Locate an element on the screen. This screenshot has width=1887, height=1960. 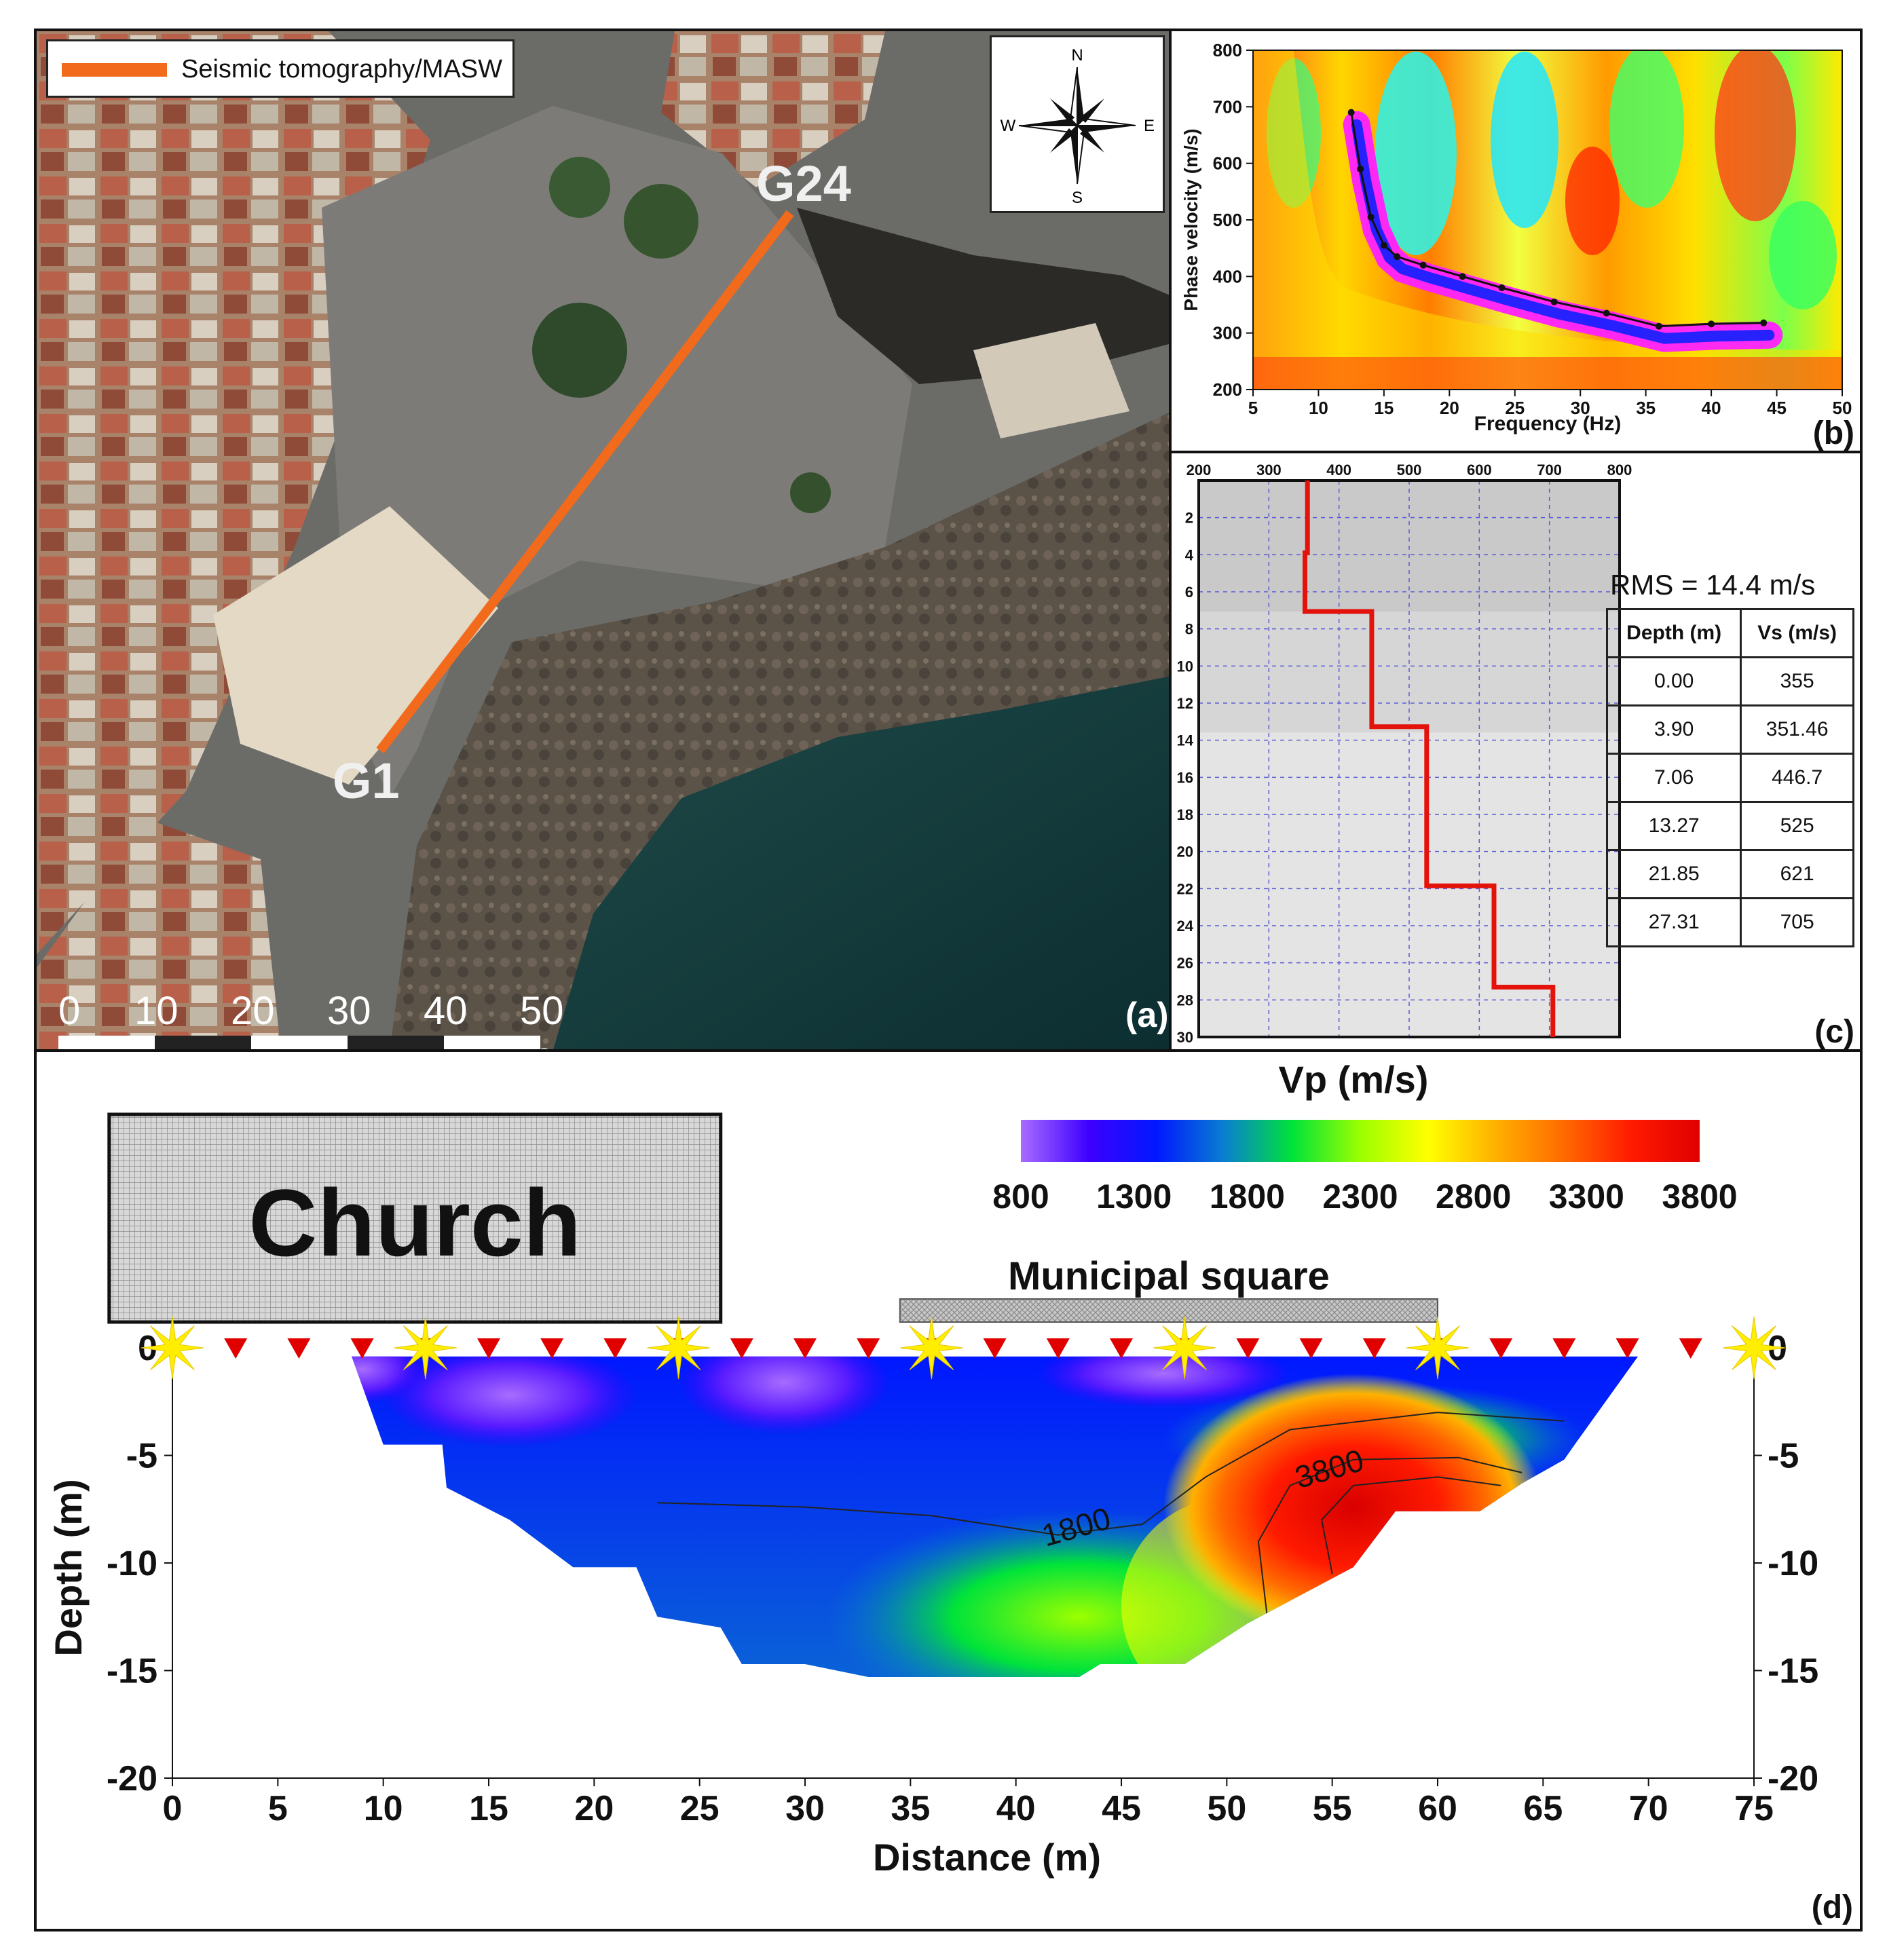
municipal-square-block is located at coordinates (1169, 1310).